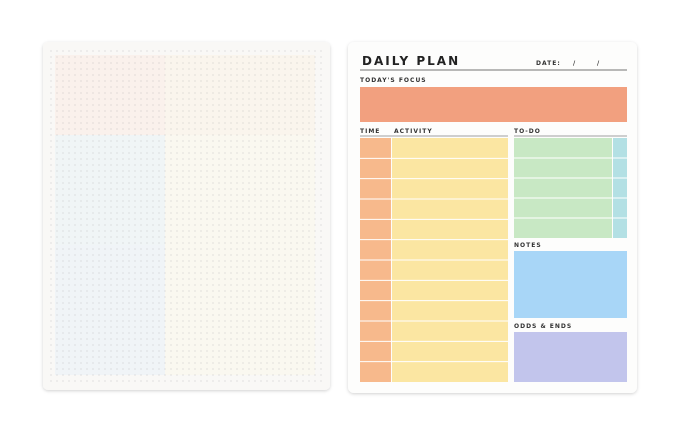  I want to click on odds-box, so click(570, 357).